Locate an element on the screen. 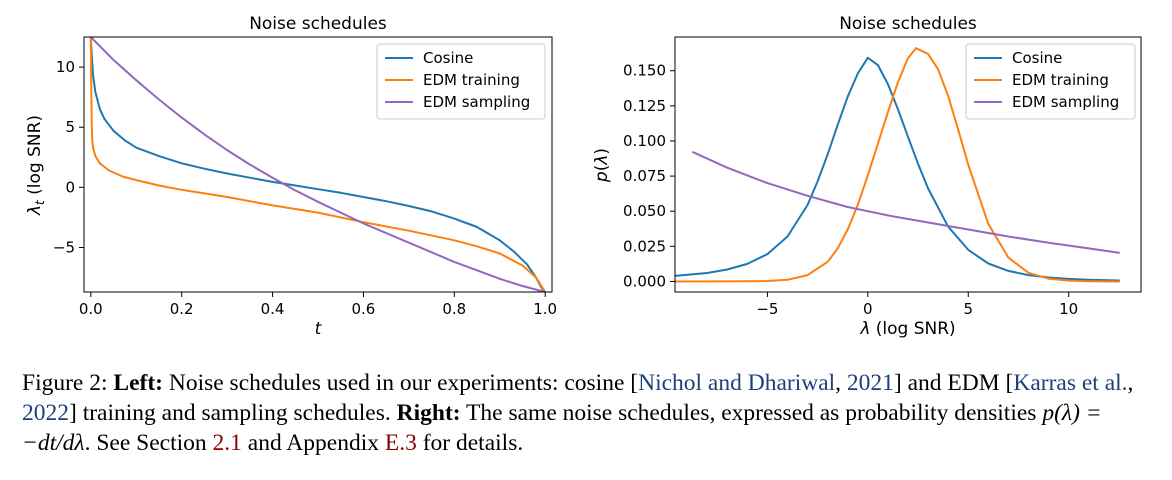 The image size is (1172, 480). right-y-tick-label: 0.125 is located at coordinates (644, 106).